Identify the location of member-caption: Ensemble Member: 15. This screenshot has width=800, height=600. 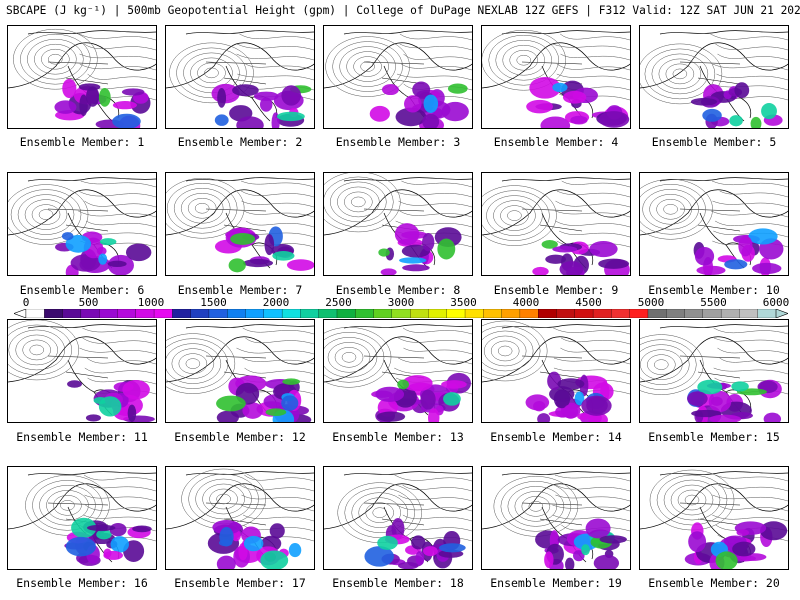
(714, 437).